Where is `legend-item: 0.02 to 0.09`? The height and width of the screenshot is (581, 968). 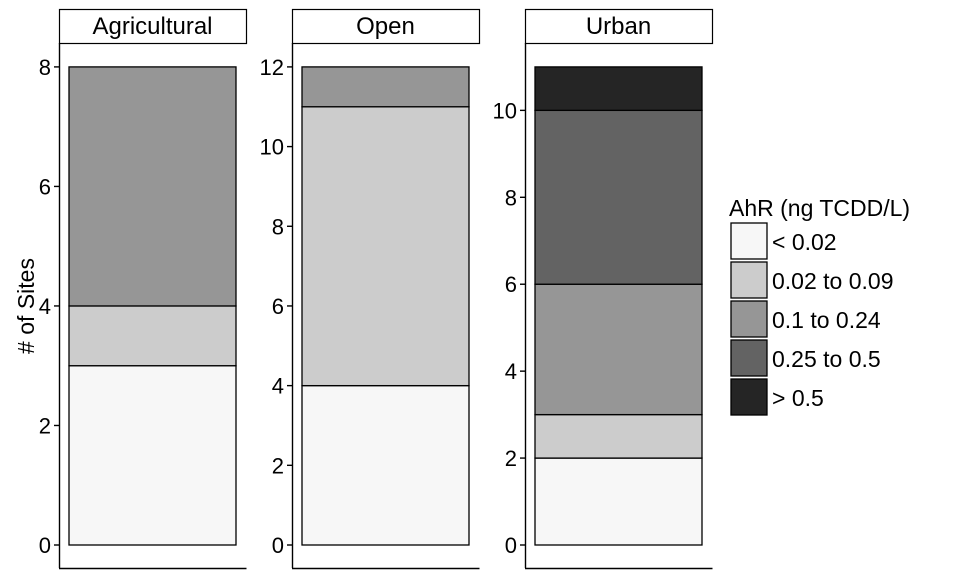 legend-item: 0.02 to 0.09 is located at coordinates (812, 280).